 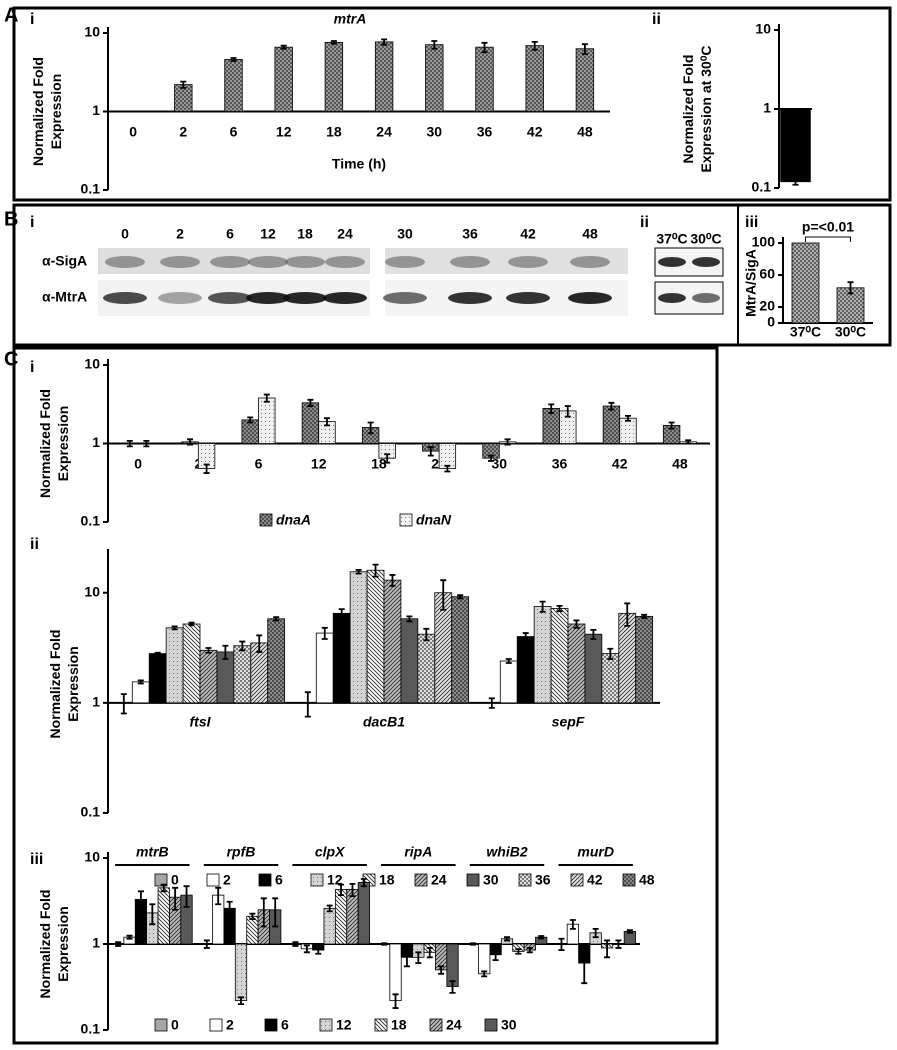 I want to click on x-tick-label: dacB1, so click(x=384, y=722).